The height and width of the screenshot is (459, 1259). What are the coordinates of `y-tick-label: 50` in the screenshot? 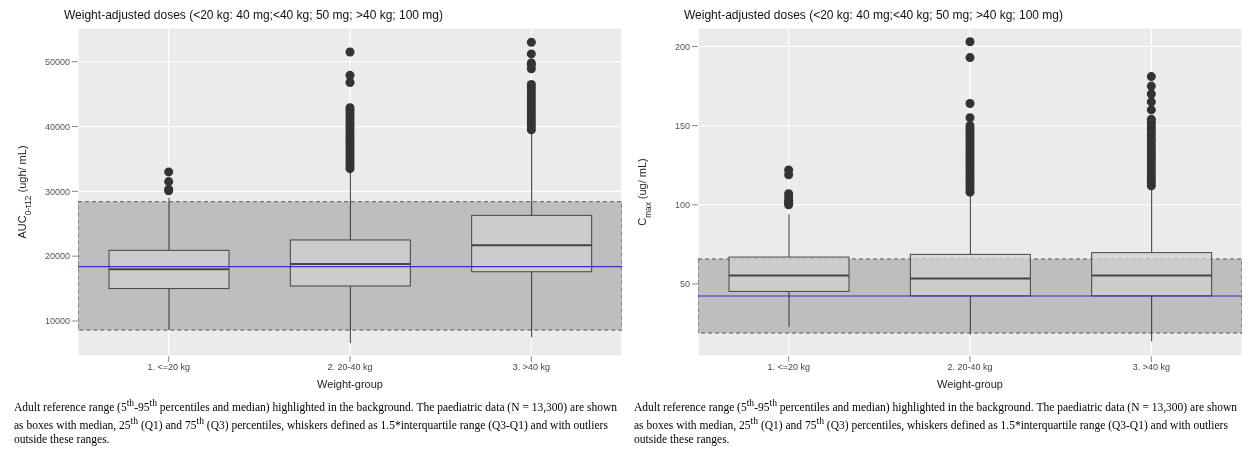 It's located at (684, 284).